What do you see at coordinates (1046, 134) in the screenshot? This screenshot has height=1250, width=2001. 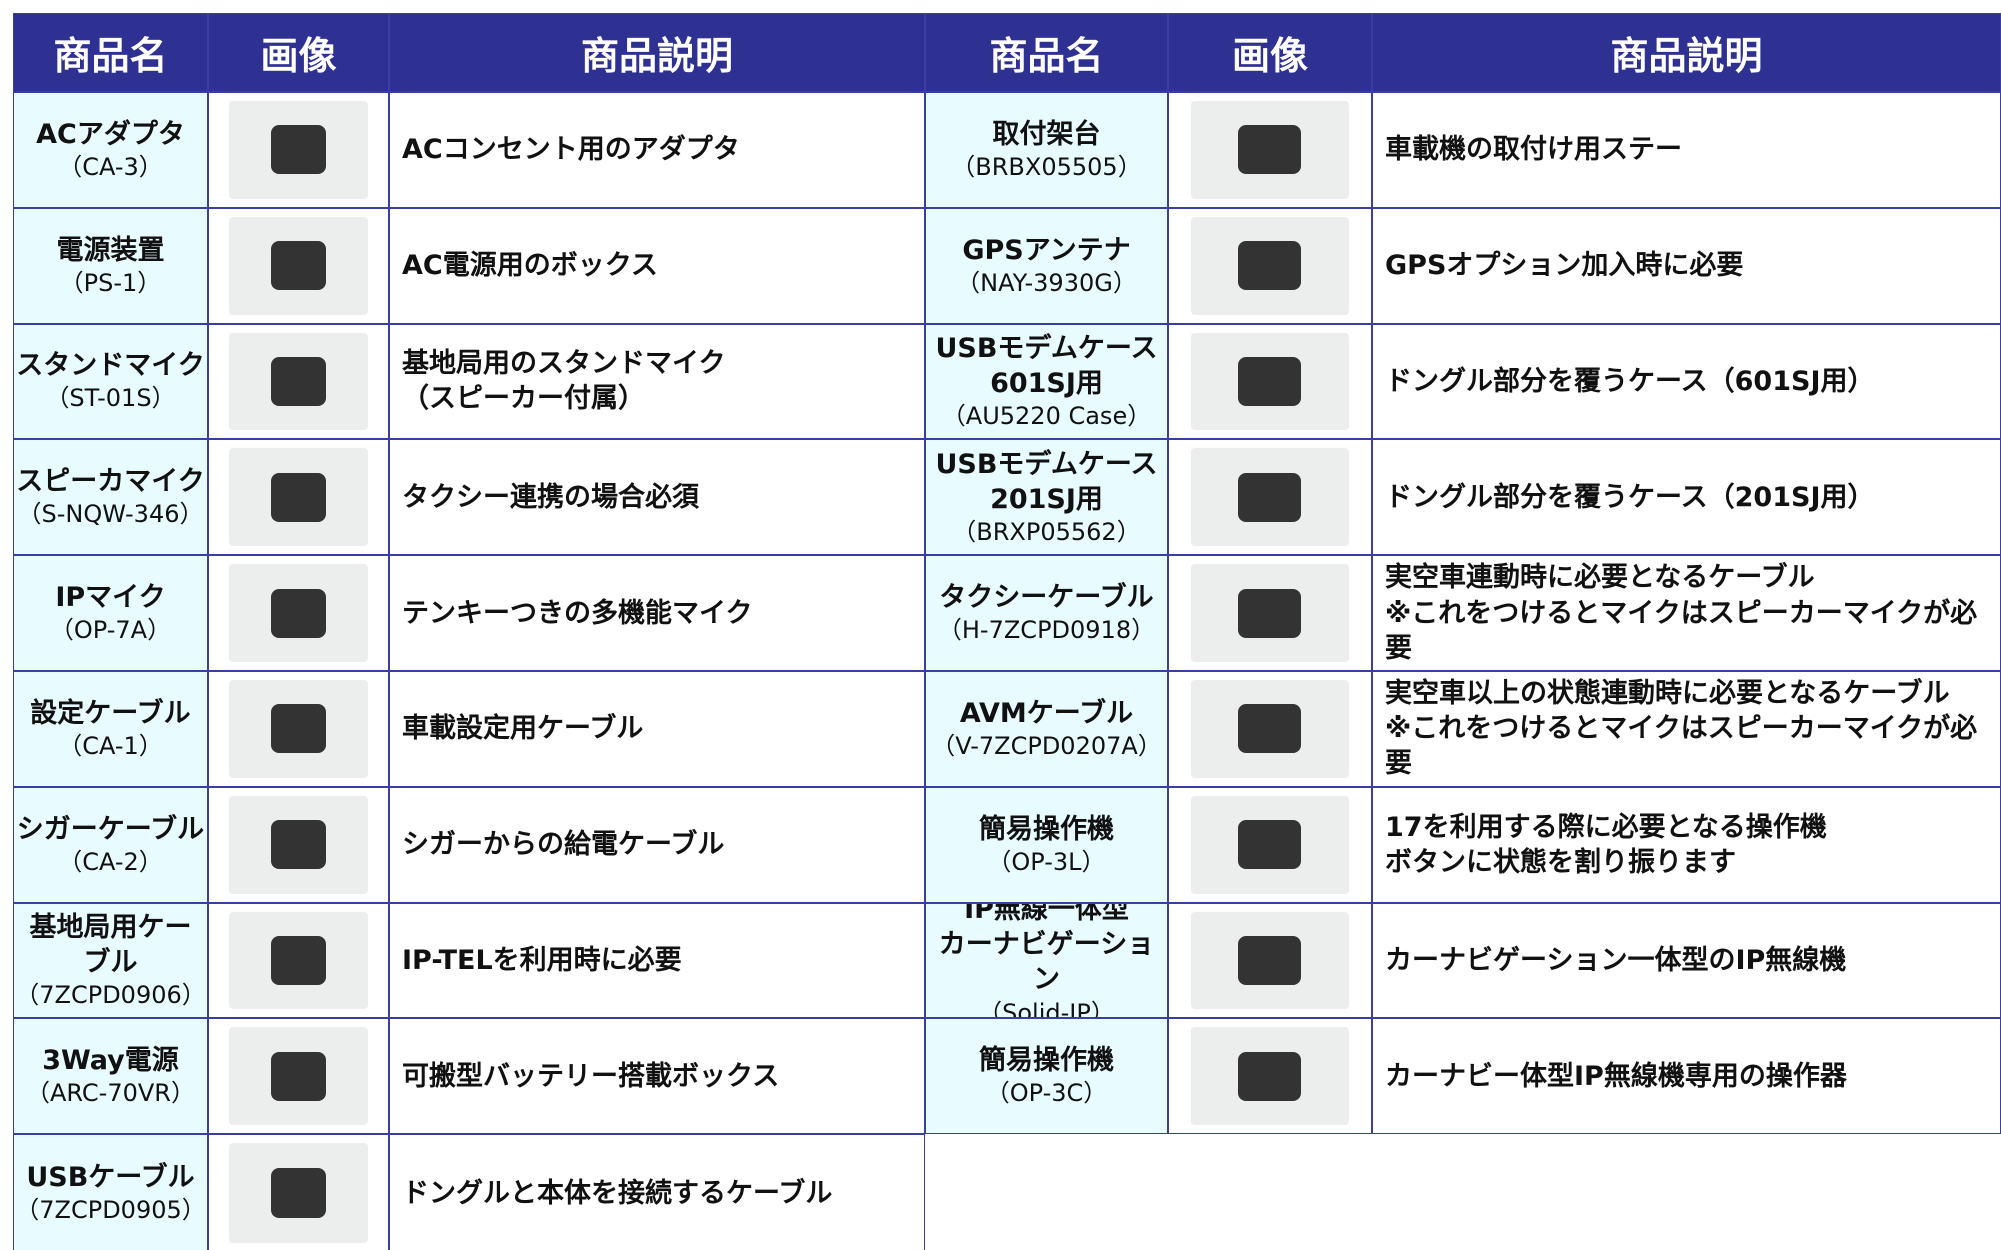 I see `product-name: 取付架台` at bounding box center [1046, 134].